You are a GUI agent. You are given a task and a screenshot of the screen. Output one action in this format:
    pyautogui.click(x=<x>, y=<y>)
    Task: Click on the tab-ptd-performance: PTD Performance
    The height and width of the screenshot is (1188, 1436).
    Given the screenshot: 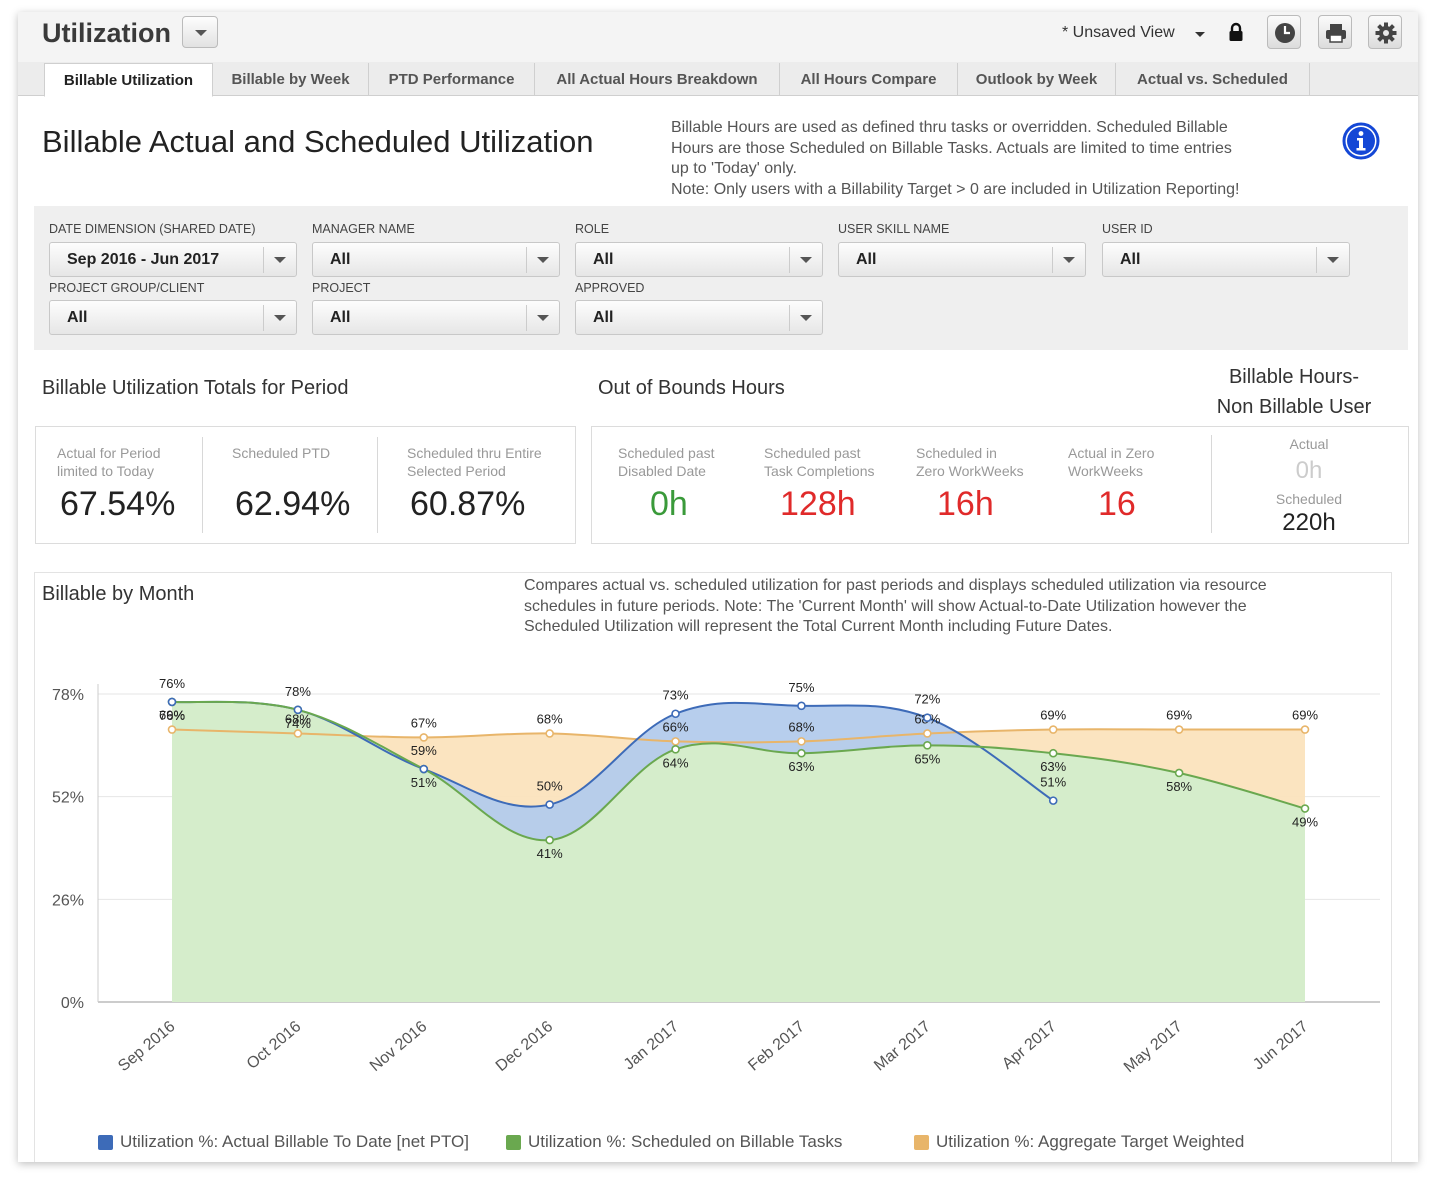 What is the action you would take?
    pyautogui.click(x=452, y=79)
    